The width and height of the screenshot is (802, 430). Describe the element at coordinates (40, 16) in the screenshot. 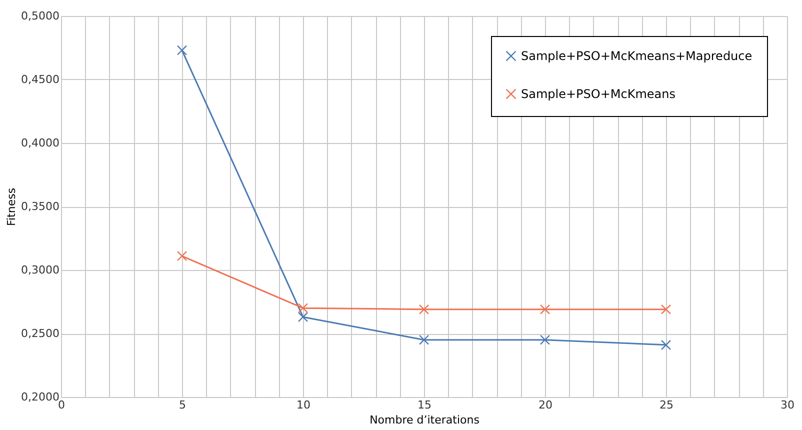

I see `y-tick-label: 0,5000` at that location.